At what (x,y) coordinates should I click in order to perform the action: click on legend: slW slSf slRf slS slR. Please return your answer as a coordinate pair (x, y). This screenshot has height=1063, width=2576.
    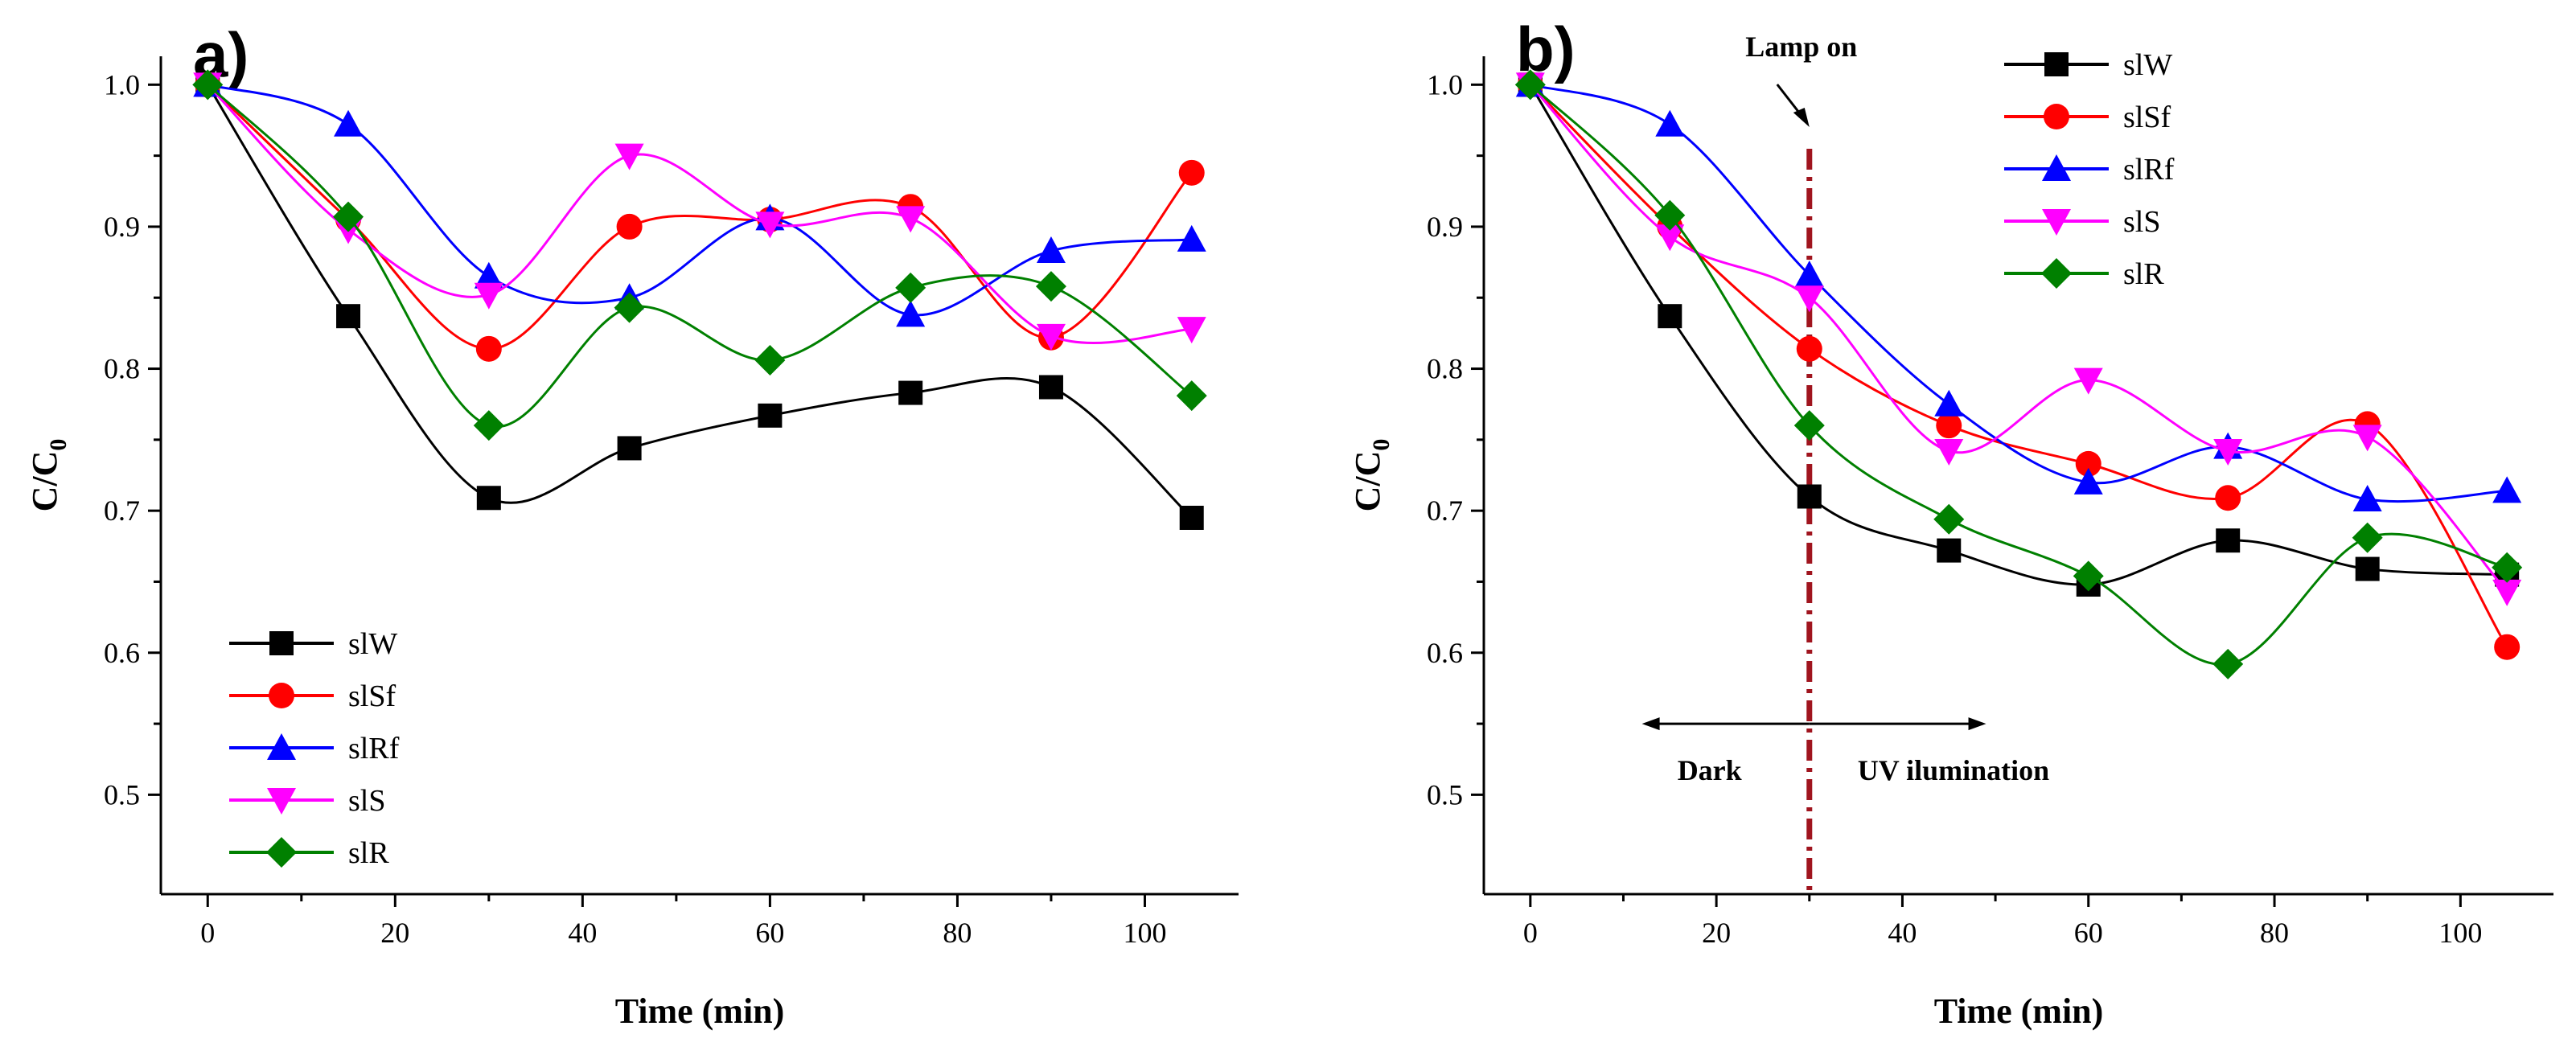
    Looking at the image, I should click on (314, 748).